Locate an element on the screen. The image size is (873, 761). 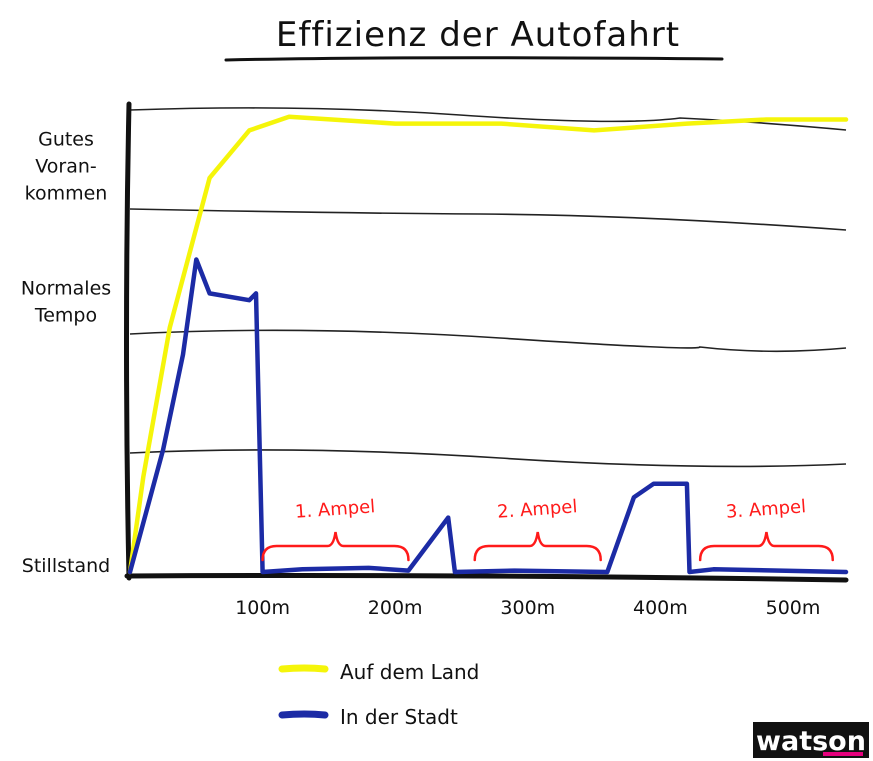
x-tick-label-3: 400m is located at coordinates (660, 608).